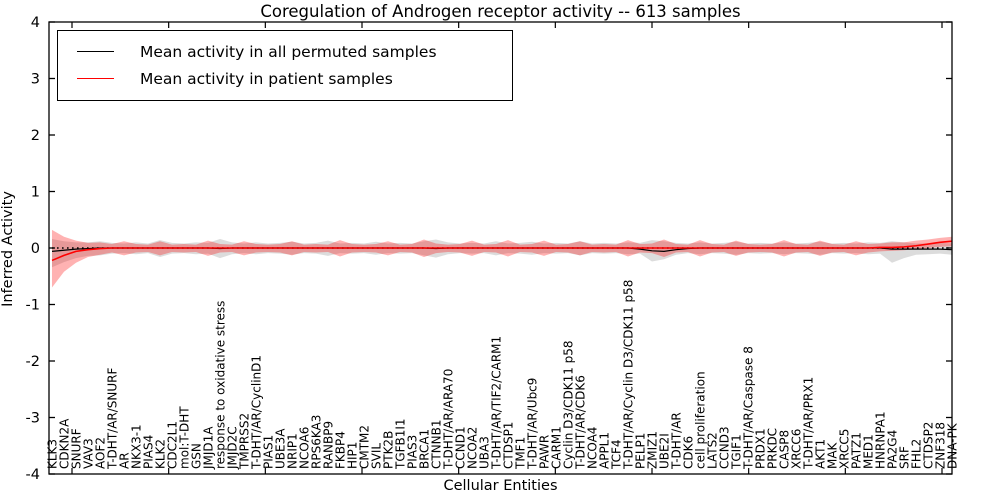 Image resolution: width=1000 pixels, height=500 pixels. What do you see at coordinates (257, 412) in the screenshot?
I see `x-category-label: T-DHT/AR/CyclinD1` at bounding box center [257, 412].